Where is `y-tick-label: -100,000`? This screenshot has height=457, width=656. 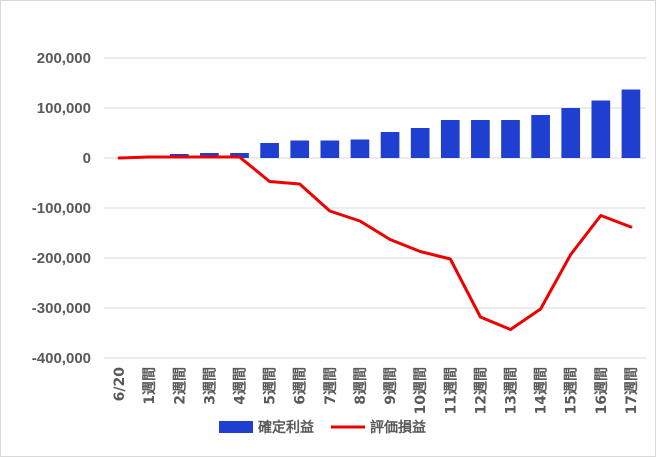
y-tick-label: -100,000 is located at coordinates (61, 208).